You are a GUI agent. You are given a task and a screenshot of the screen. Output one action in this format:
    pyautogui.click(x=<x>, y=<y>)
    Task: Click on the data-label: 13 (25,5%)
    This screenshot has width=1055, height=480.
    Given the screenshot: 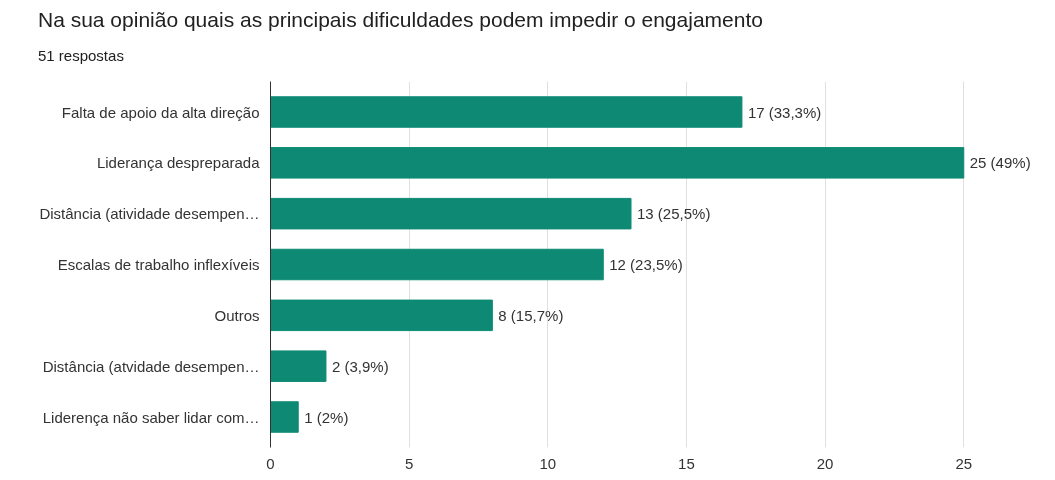 What is the action you would take?
    pyautogui.click(x=674, y=214)
    